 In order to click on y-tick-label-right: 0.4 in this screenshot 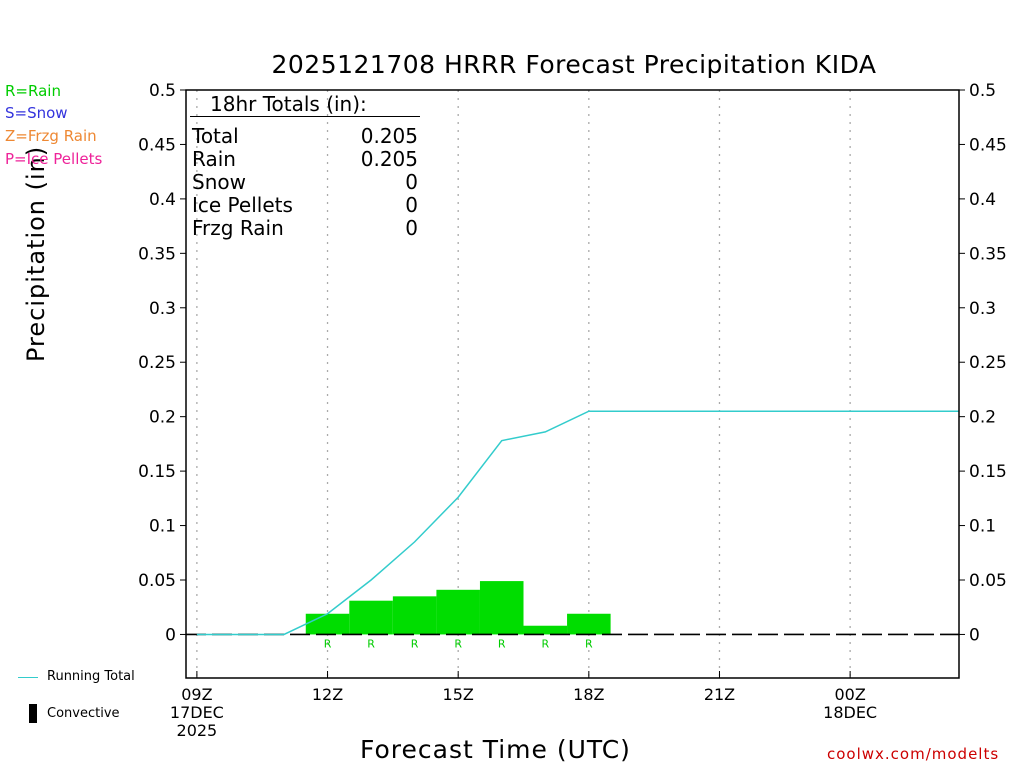, I will do `click(982, 200)`.